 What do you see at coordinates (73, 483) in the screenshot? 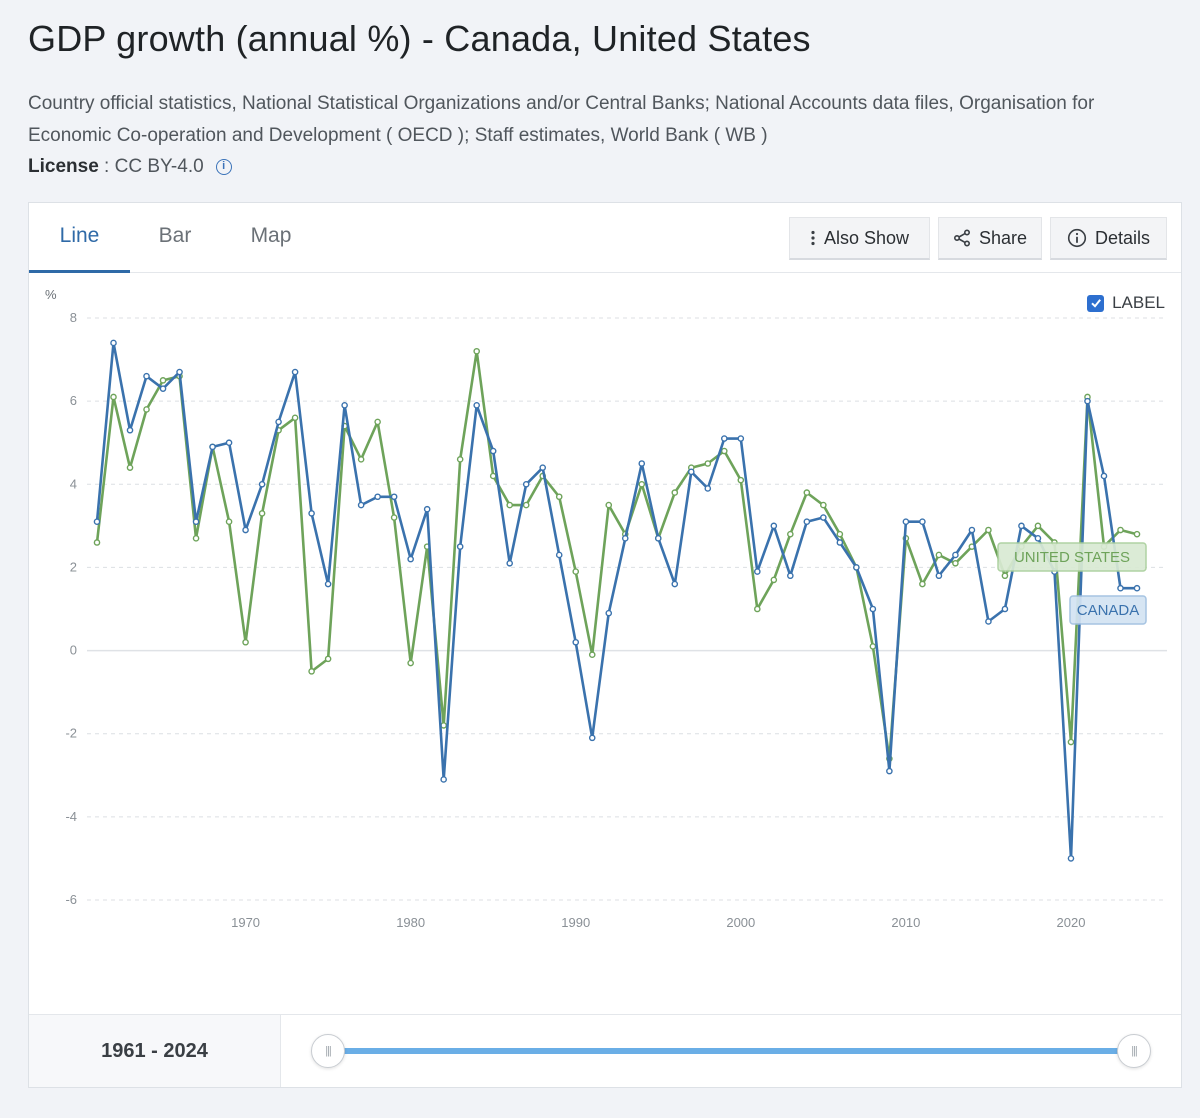
I see `y-tick-label: 4` at bounding box center [73, 483].